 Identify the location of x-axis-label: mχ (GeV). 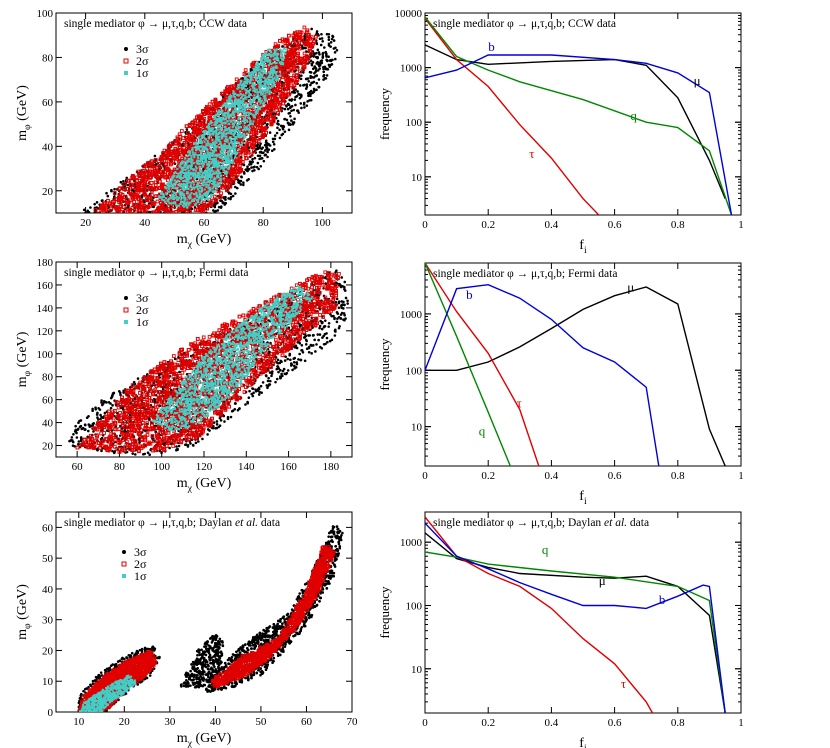
(204, 241).